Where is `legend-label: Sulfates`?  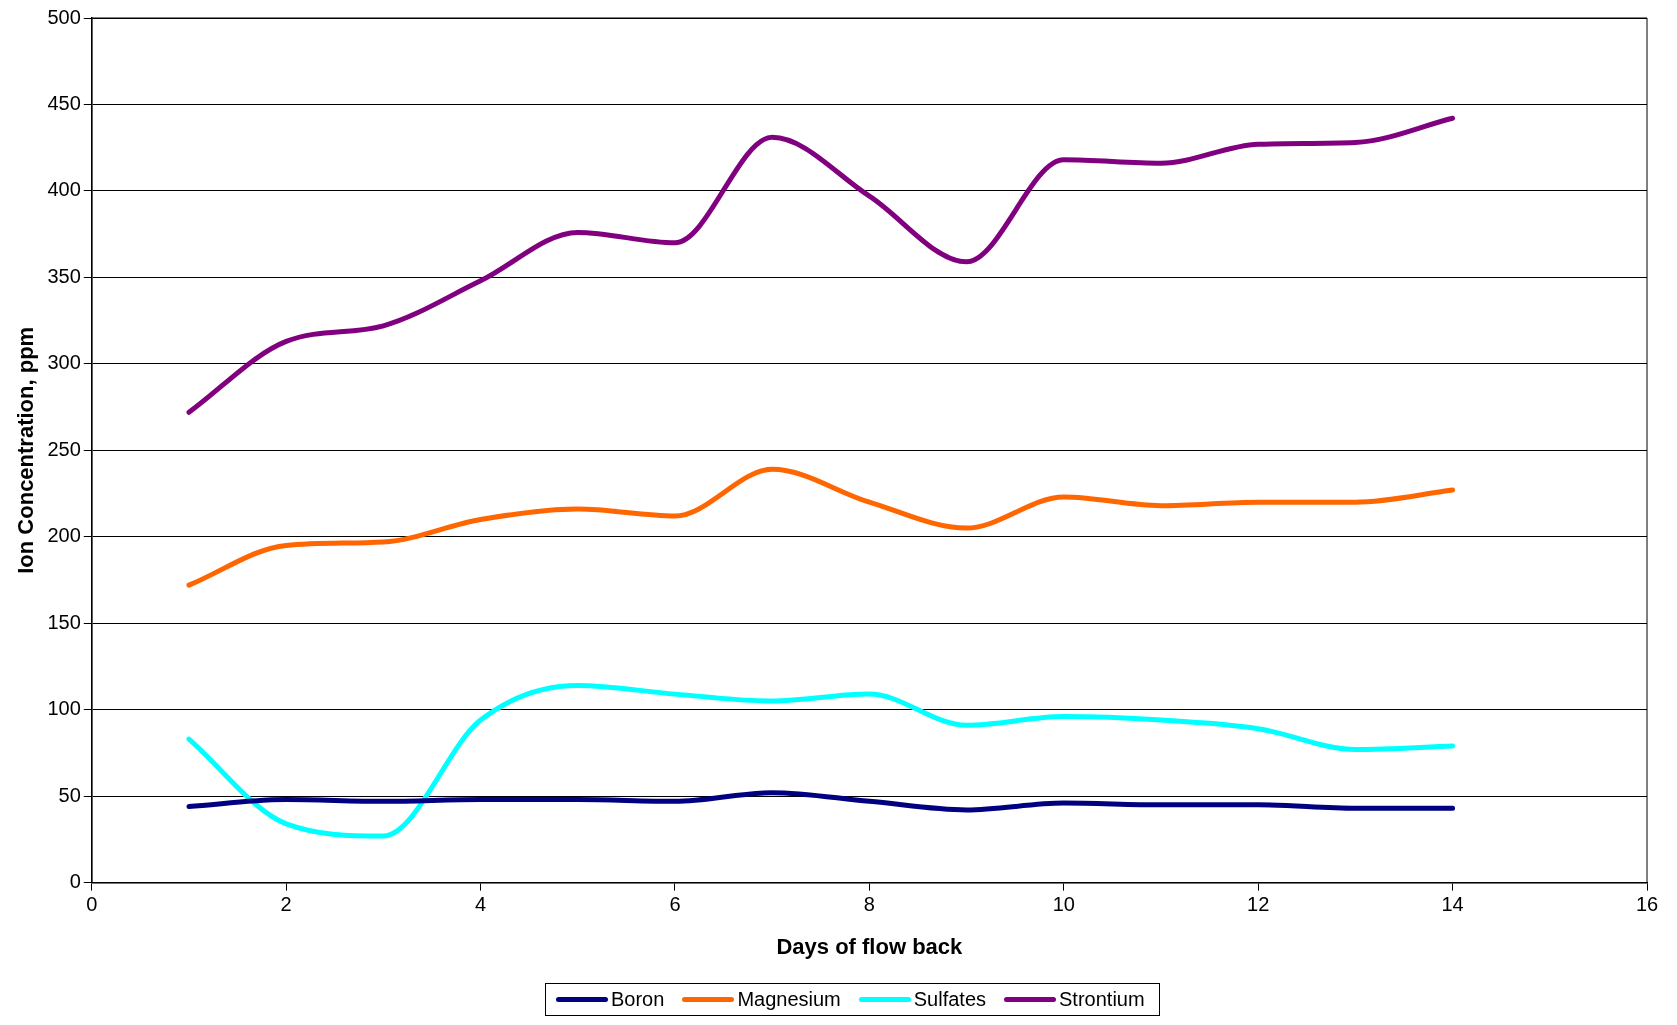 legend-label: Sulfates is located at coordinates (950, 999).